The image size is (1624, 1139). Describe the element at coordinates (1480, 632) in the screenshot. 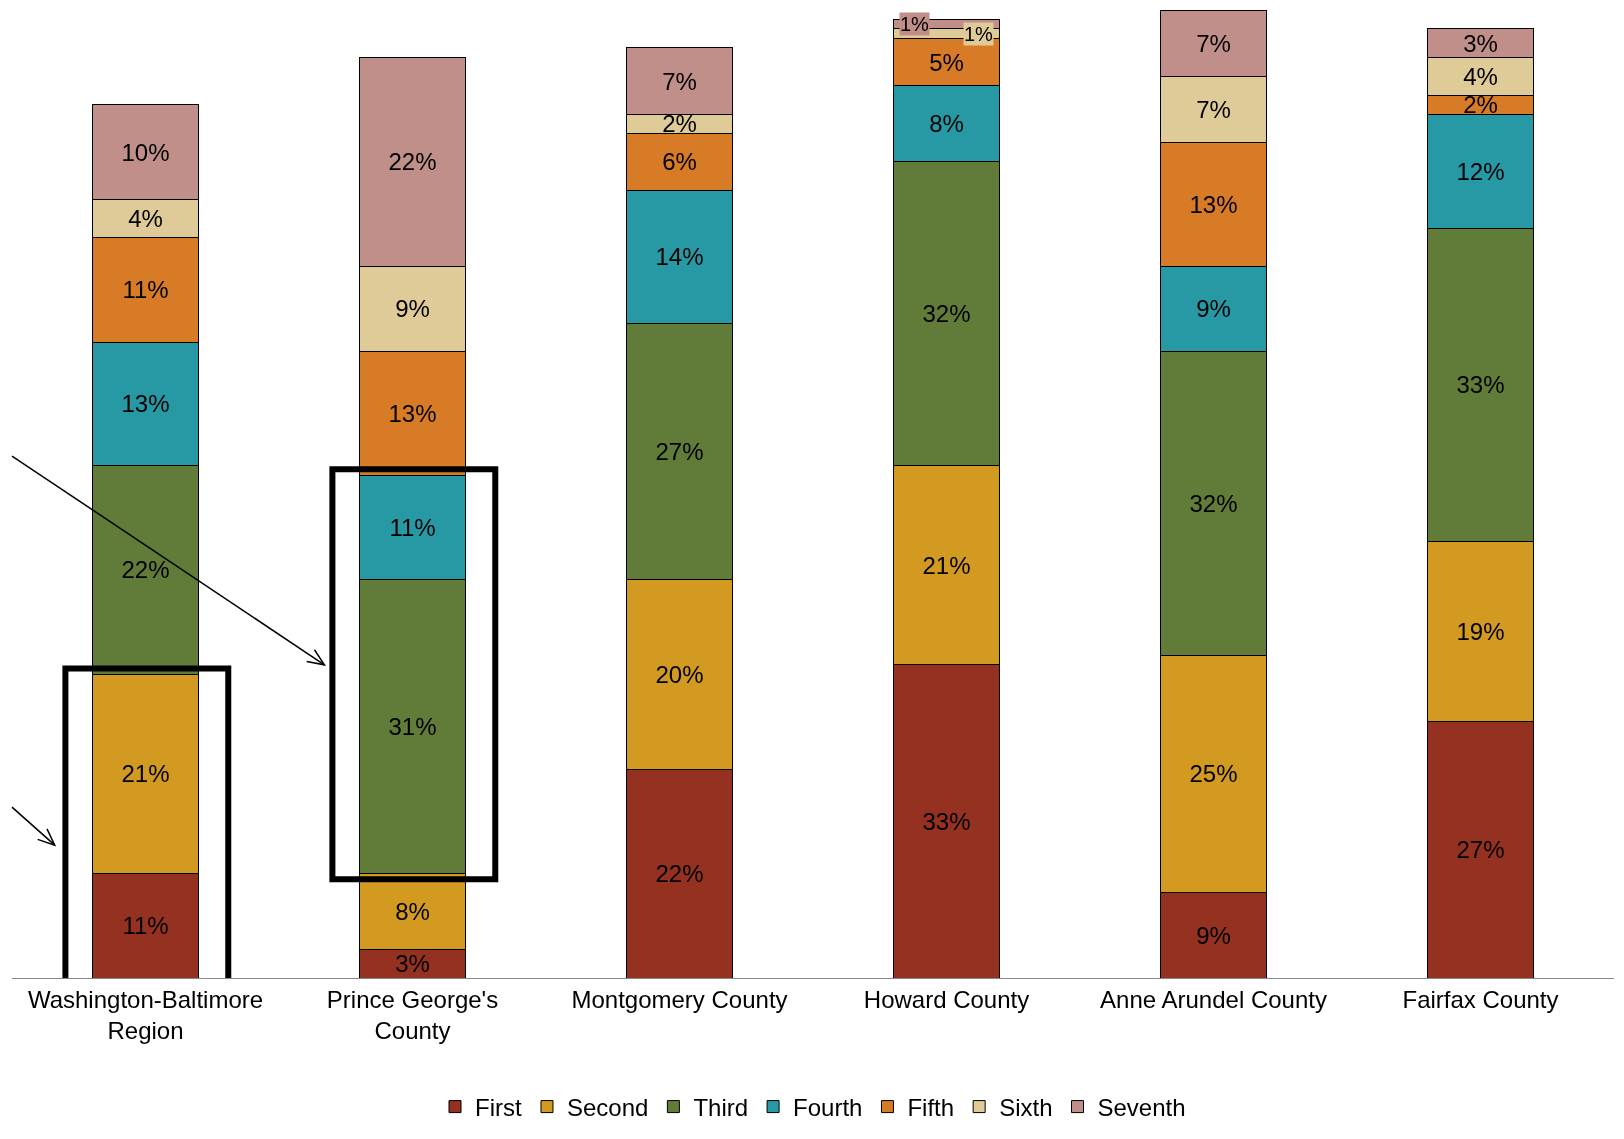

I see `data-label: 19%` at that location.